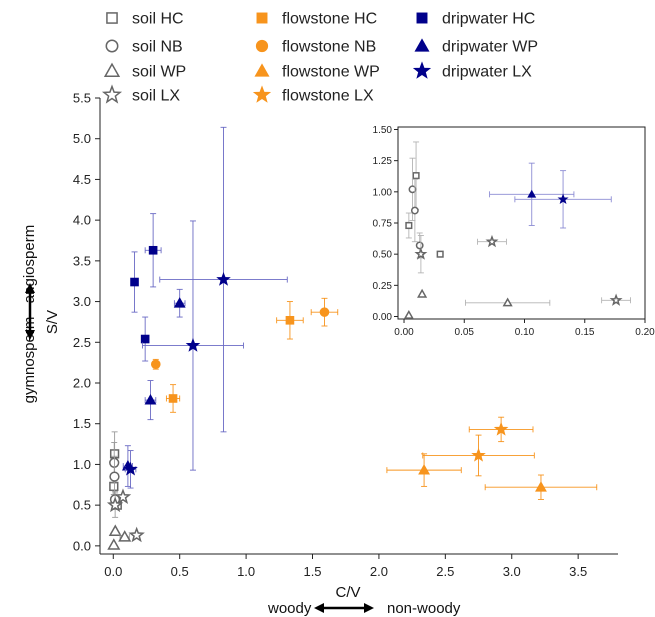  I want to click on legend-marker-dripwater-lx, so click(422, 70).